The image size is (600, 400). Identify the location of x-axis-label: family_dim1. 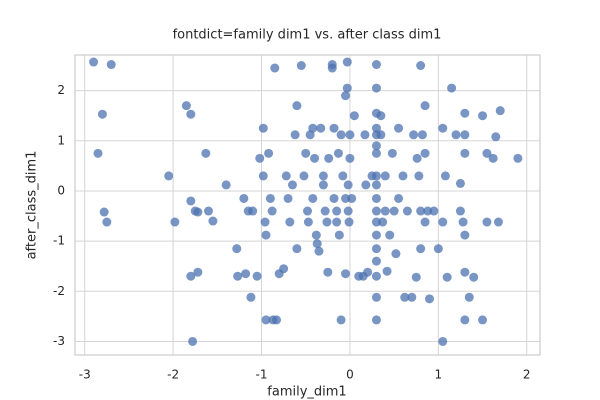
(306, 392).